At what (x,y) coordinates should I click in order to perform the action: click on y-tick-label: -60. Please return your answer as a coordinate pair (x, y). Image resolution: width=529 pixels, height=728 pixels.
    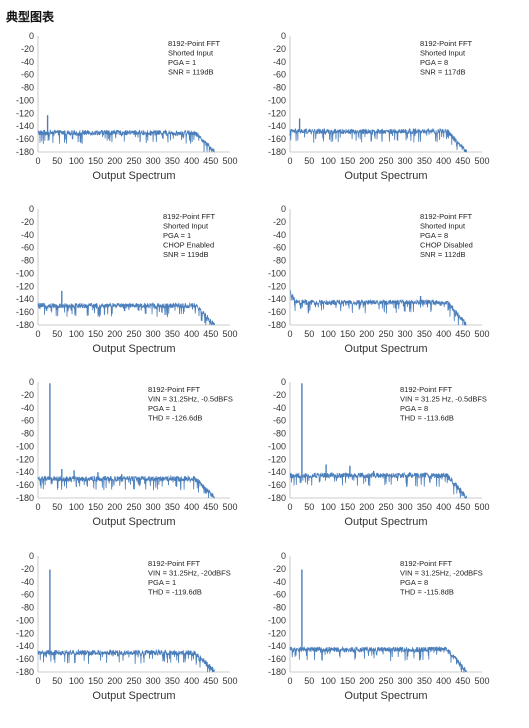
    Looking at the image, I should click on (279, 421).